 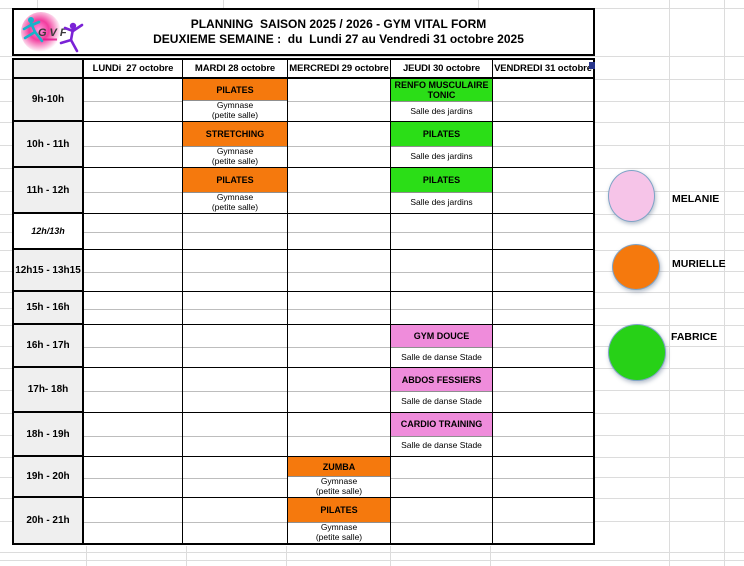 I want to click on activity-block: STRETCHING, so click(x=235, y=134).